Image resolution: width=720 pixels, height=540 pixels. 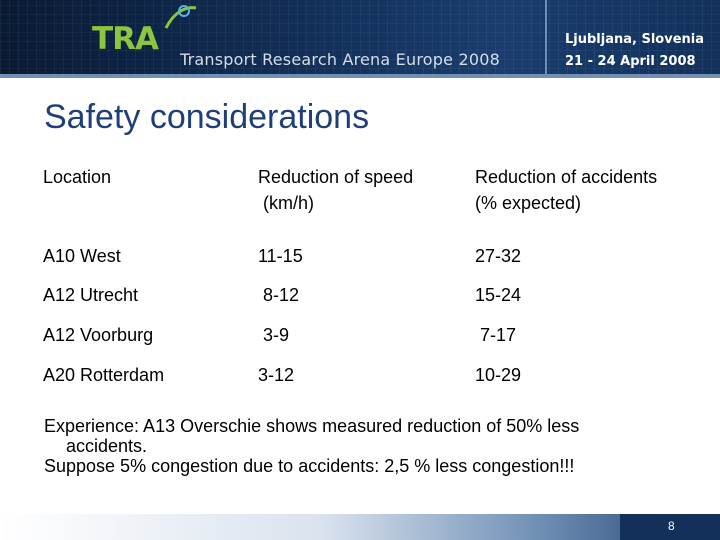 What do you see at coordinates (280, 256) in the screenshot?
I see `table-row-1-speed: 11-15` at bounding box center [280, 256].